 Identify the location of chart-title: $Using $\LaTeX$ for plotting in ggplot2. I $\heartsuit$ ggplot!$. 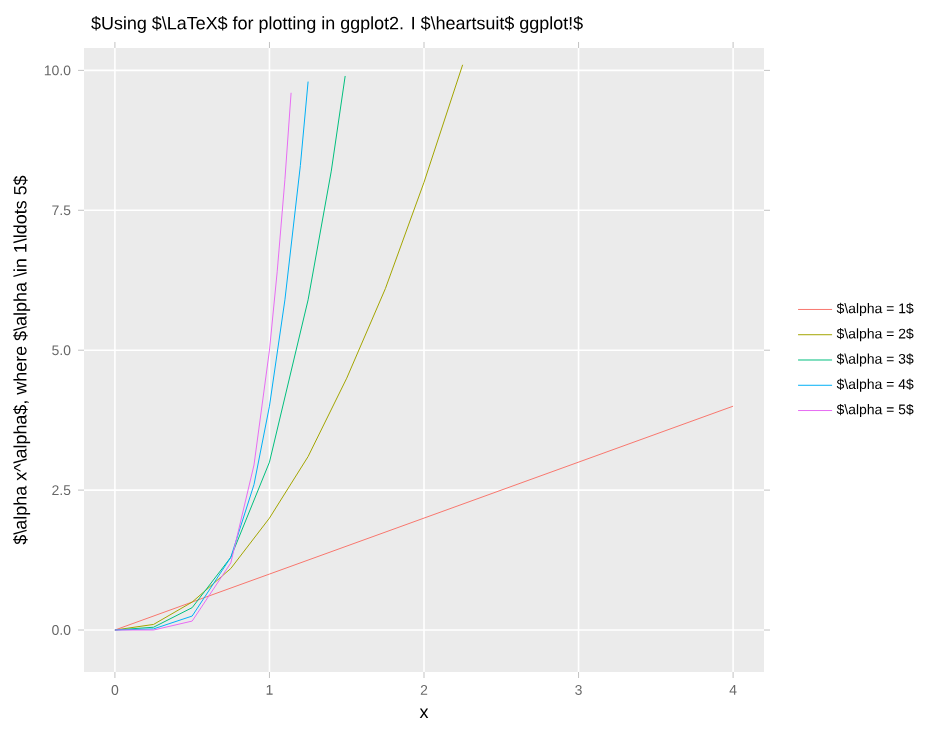
(337, 24).